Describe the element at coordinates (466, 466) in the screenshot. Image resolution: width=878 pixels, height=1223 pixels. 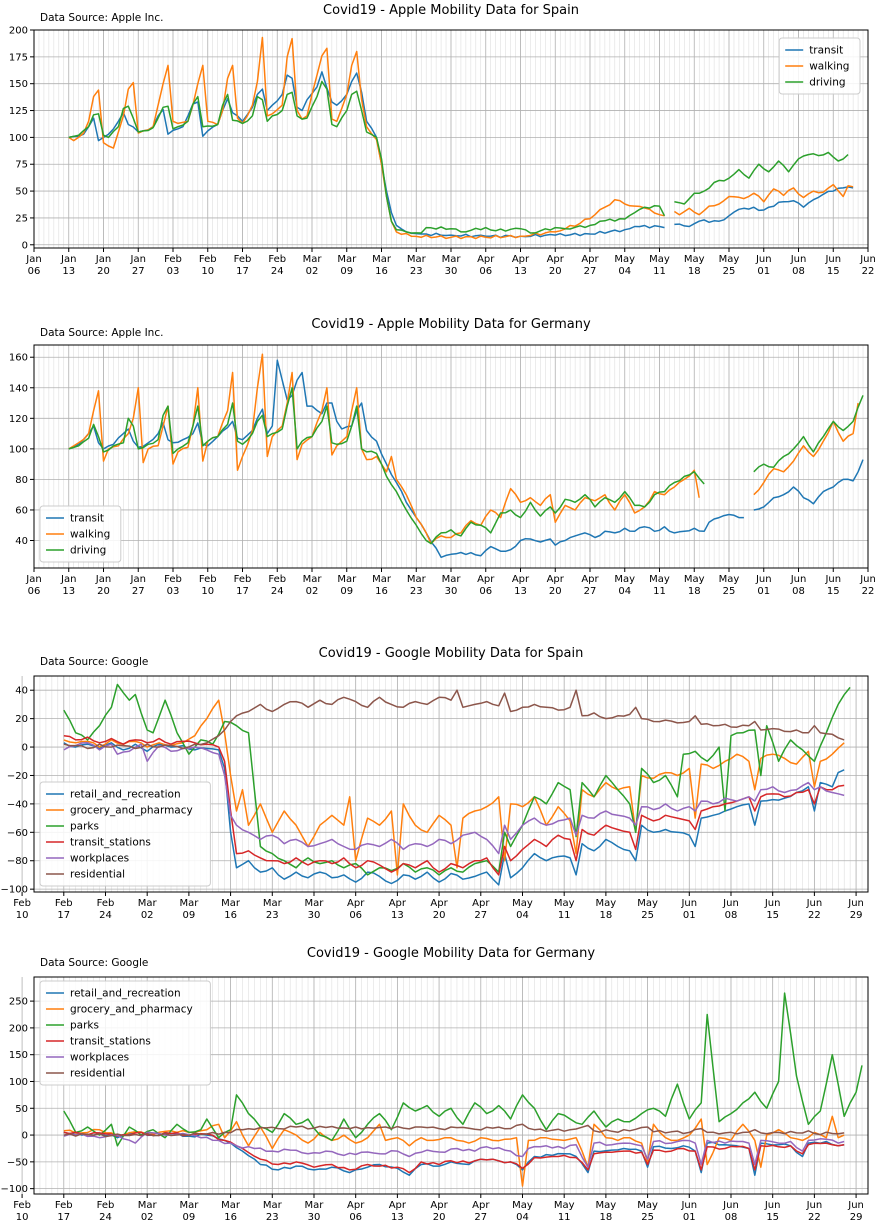
I see `series-line-driving` at that location.